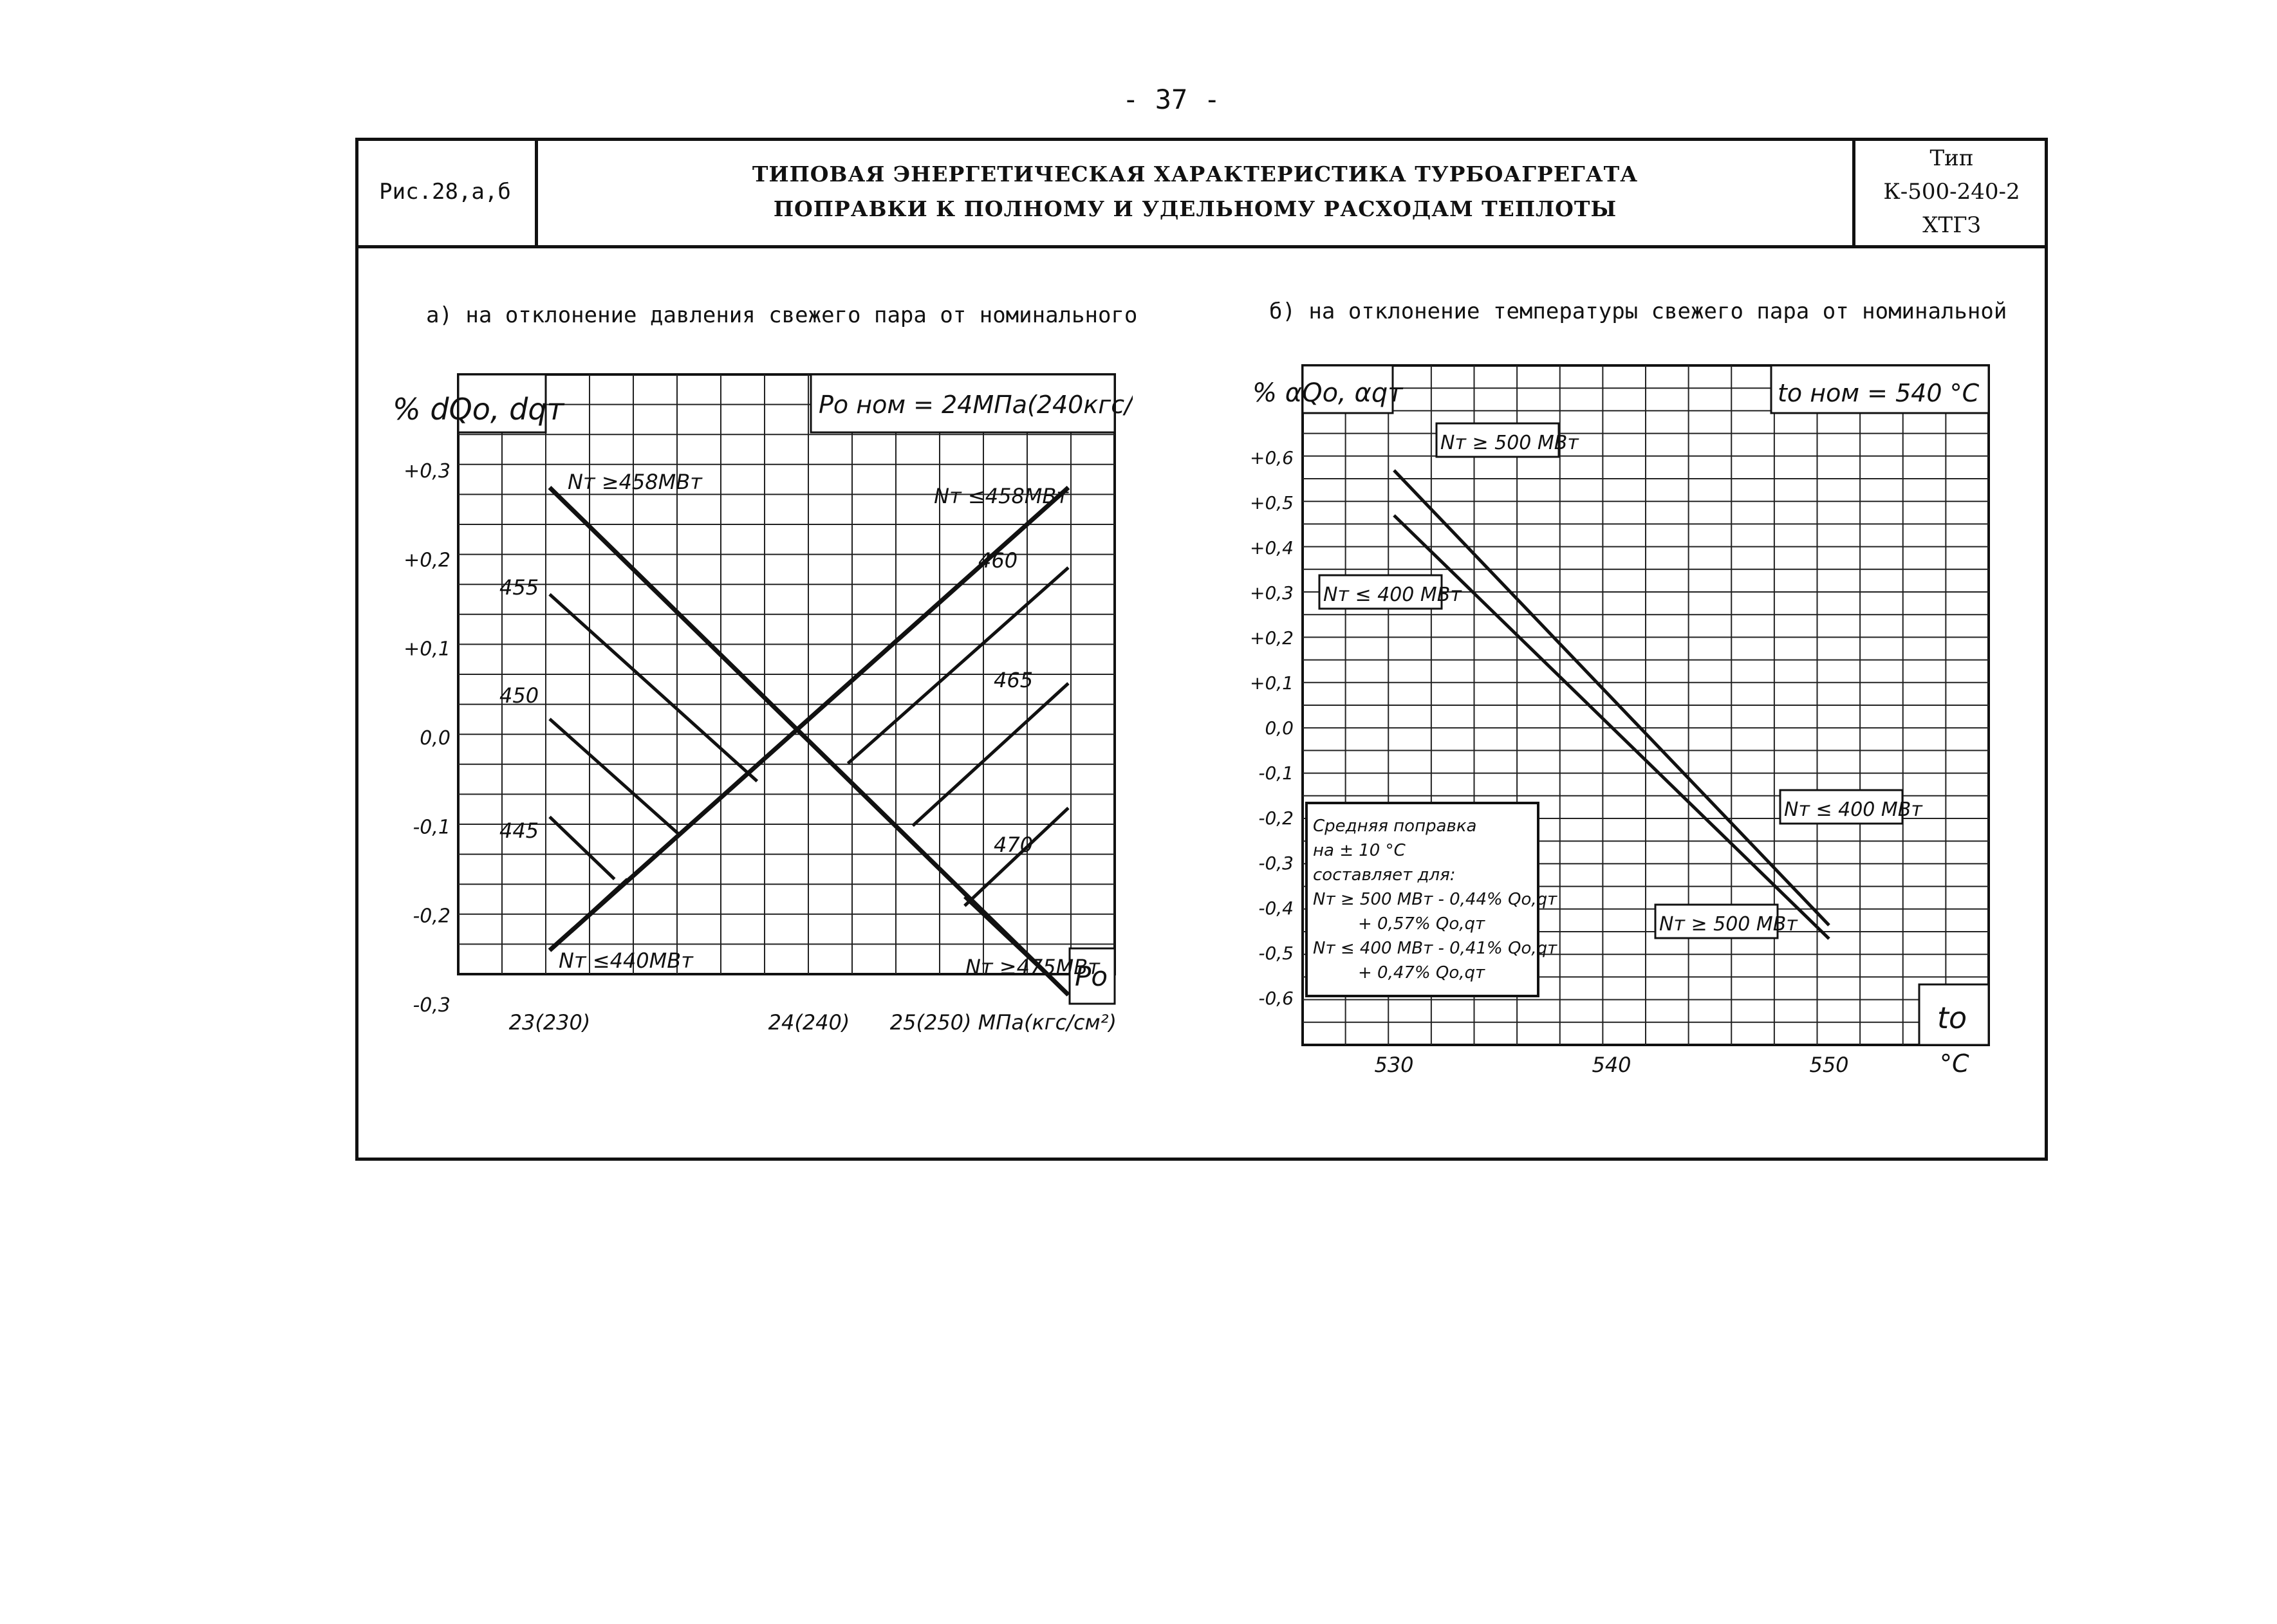  I want to click on type-maker: ХТГЗ, so click(1951, 225).